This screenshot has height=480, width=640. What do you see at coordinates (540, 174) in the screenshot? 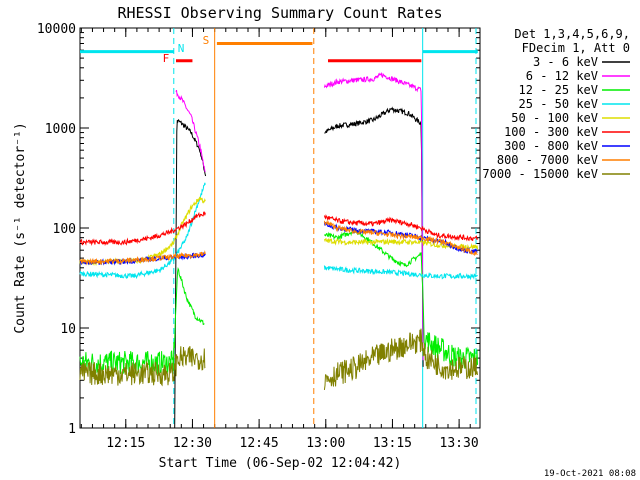
I see `legend-label: 7000 - 15000 keV` at bounding box center [540, 174].